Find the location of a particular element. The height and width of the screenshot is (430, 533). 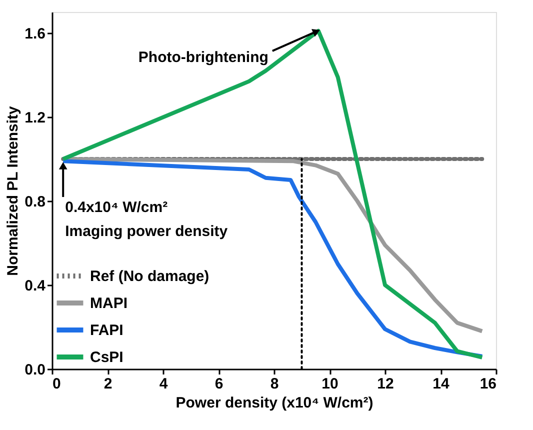

x-tick-label: 6 is located at coordinates (219, 384).